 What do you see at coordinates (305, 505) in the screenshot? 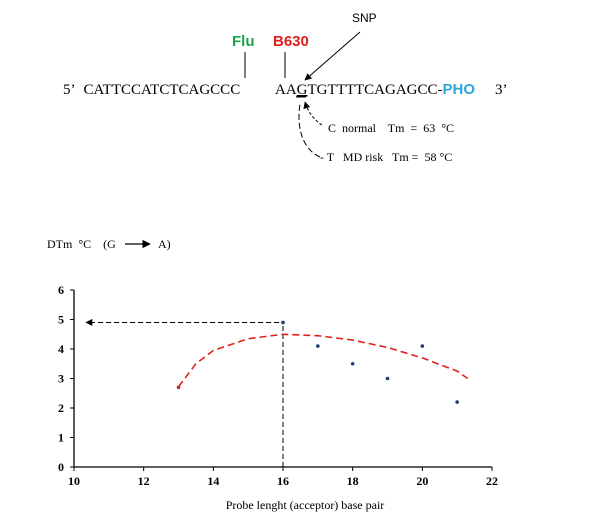
I see `x-axis-label: Probe lenght (acceptor) base pair` at bounding box center [305, 505].